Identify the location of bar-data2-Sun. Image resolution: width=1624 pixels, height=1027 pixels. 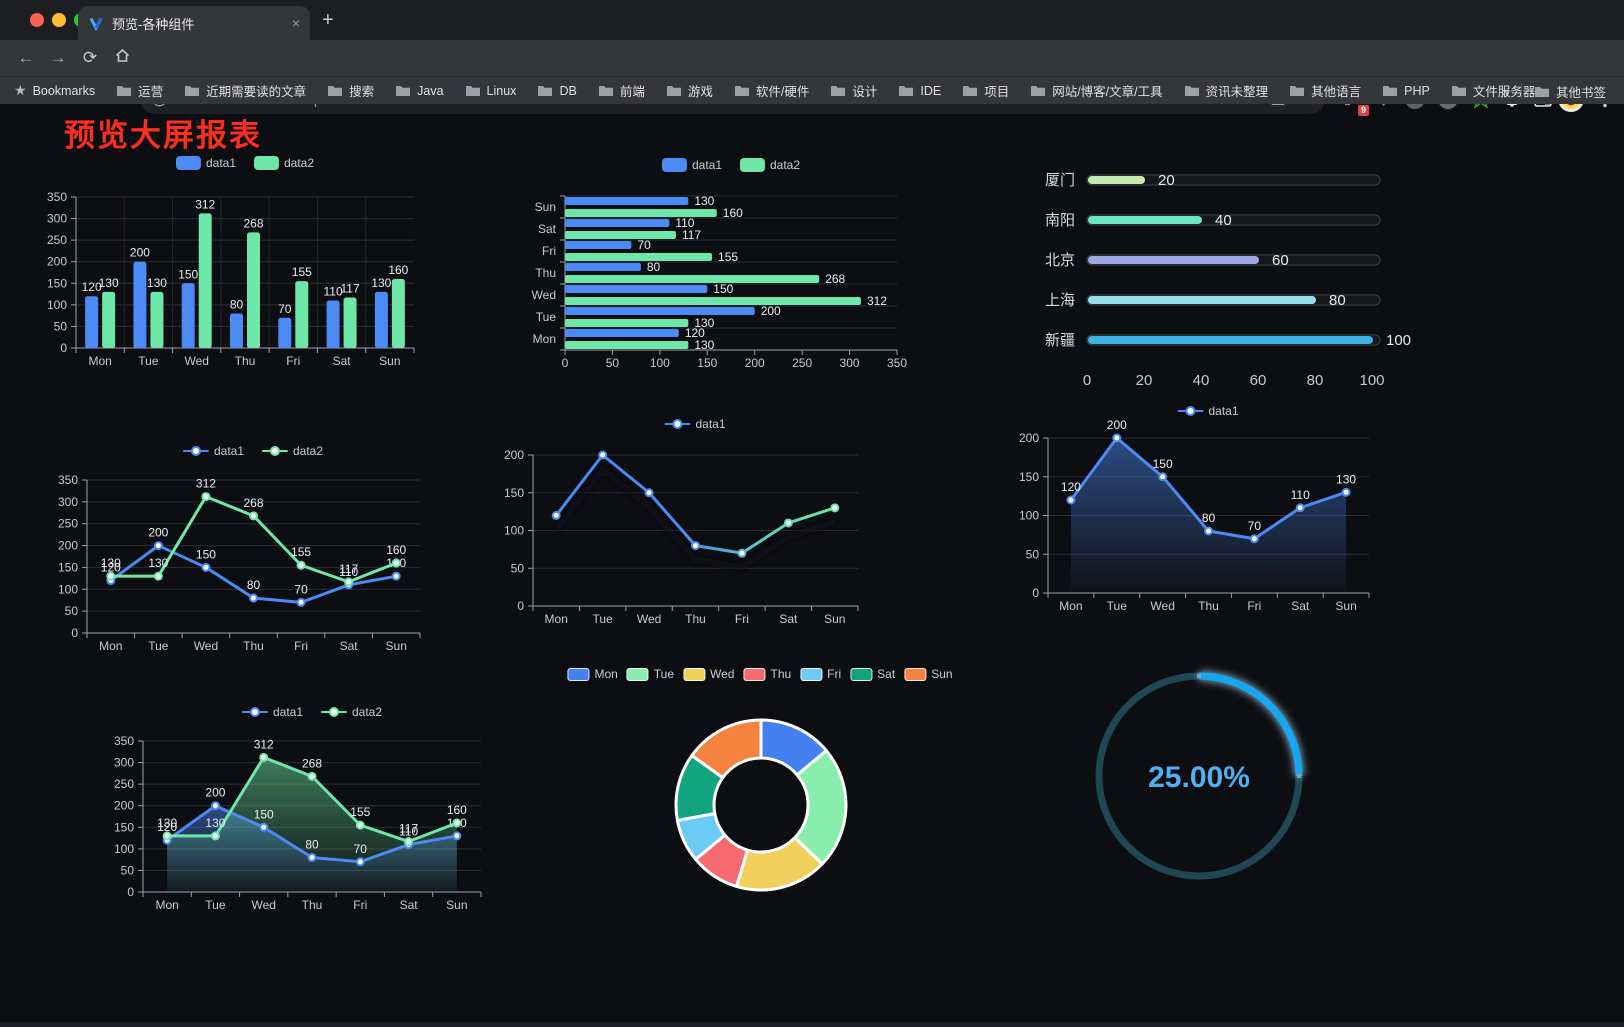
(398, 313).